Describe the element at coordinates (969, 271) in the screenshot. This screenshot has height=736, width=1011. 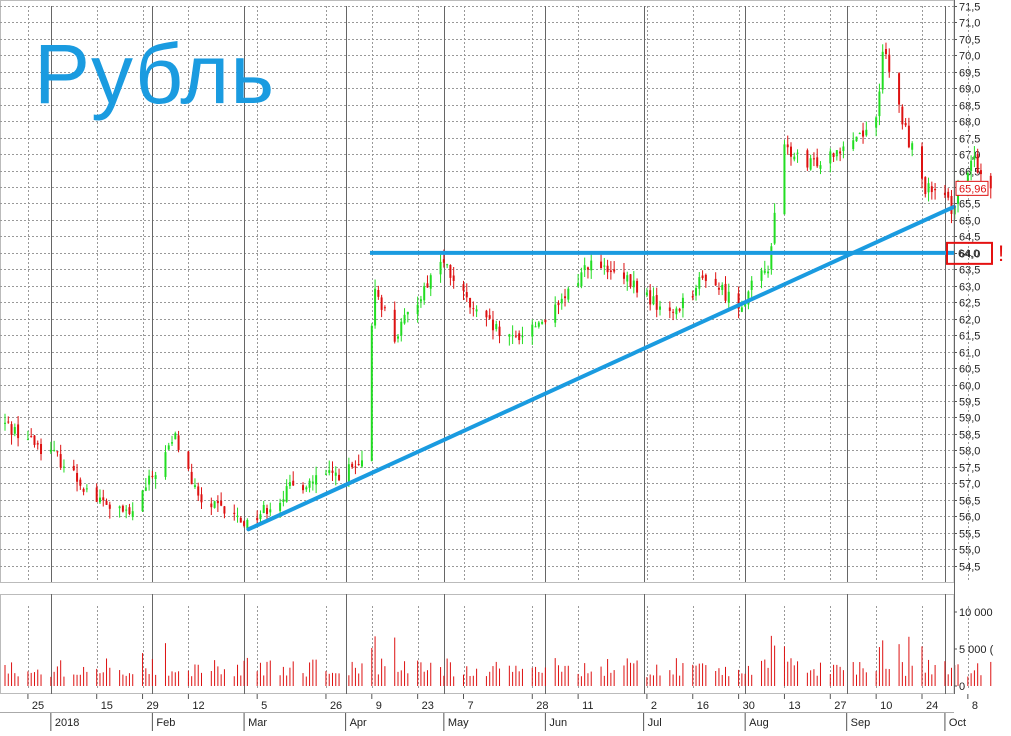
I see `y-tick-label: 63,5` at that location.